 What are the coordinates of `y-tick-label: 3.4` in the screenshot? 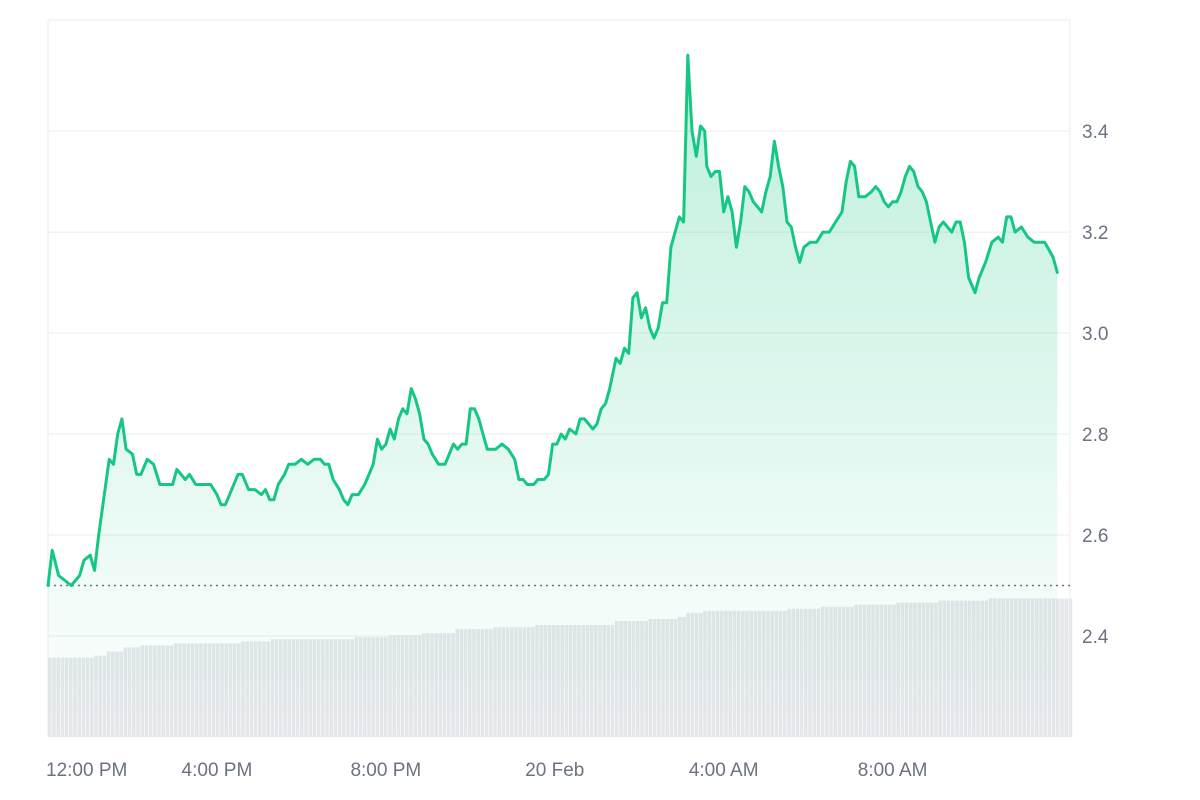 It's located at (1095, 132).